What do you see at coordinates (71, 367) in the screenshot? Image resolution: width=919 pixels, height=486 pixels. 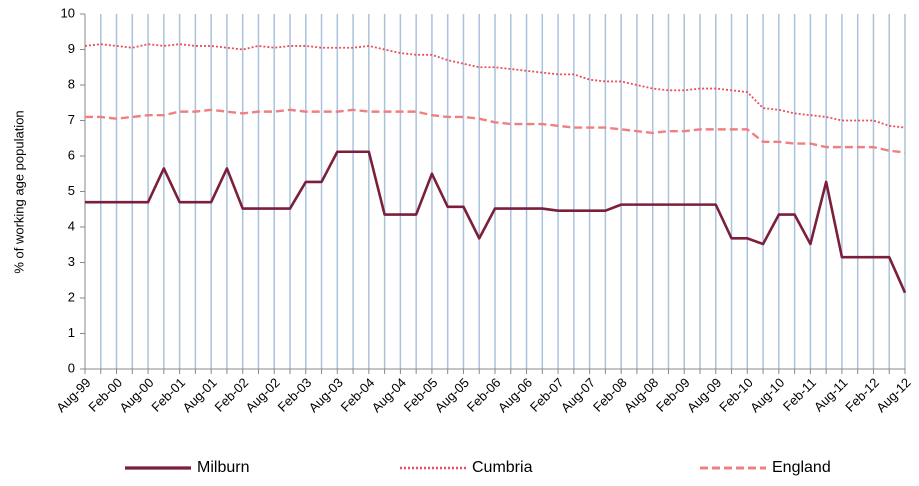 I see `y-tick-label: 0` at bounding box center [71, 367].